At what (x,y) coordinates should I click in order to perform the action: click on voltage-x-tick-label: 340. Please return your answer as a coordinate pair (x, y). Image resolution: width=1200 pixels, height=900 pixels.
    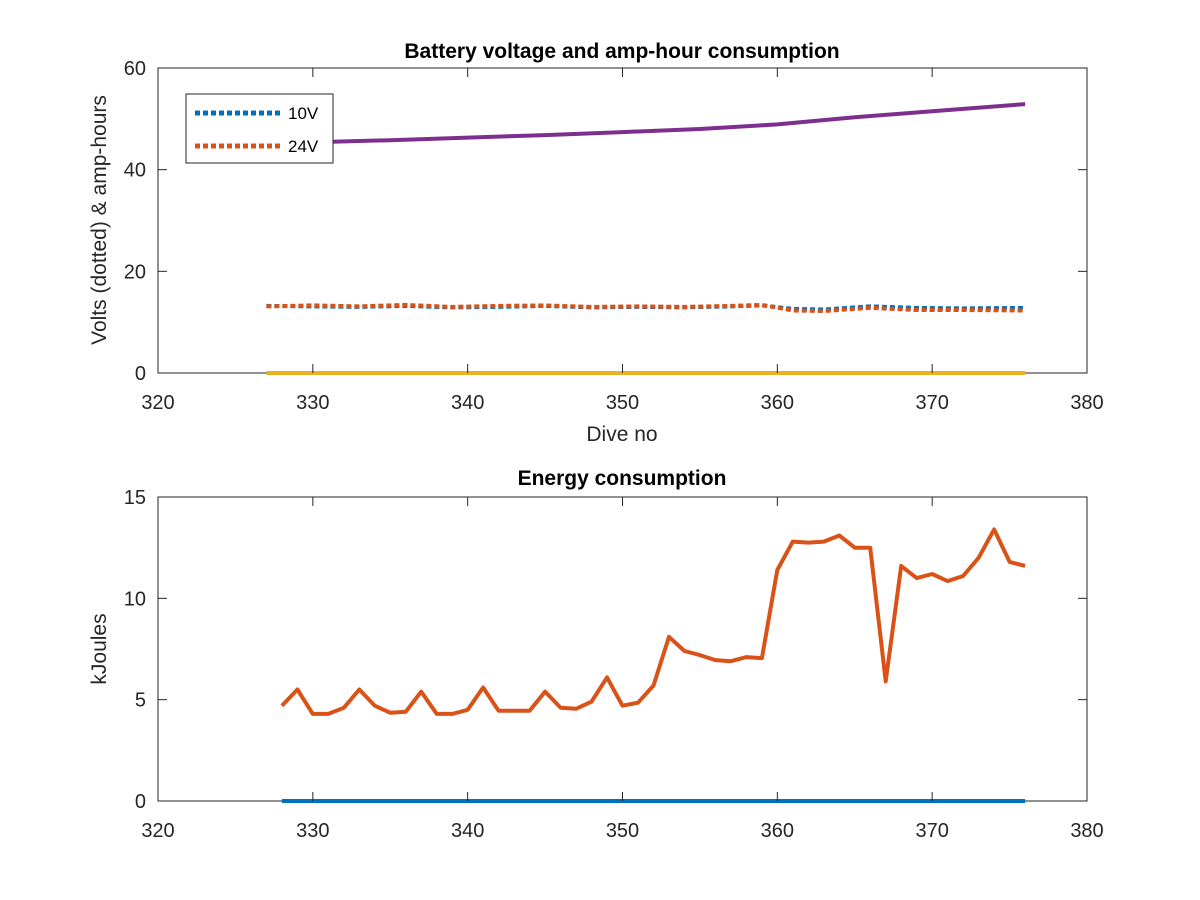
    Looking at the image, I should click on (467, 403).